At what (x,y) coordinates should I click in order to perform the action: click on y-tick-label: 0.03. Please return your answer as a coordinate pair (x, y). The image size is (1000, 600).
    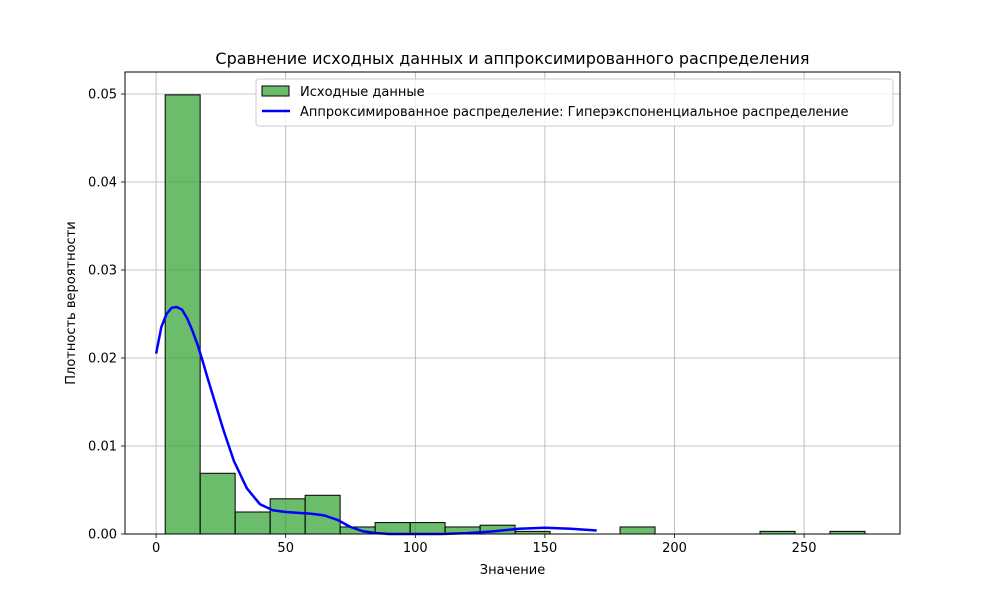
    Looking at the image, I should click on (102, 271).